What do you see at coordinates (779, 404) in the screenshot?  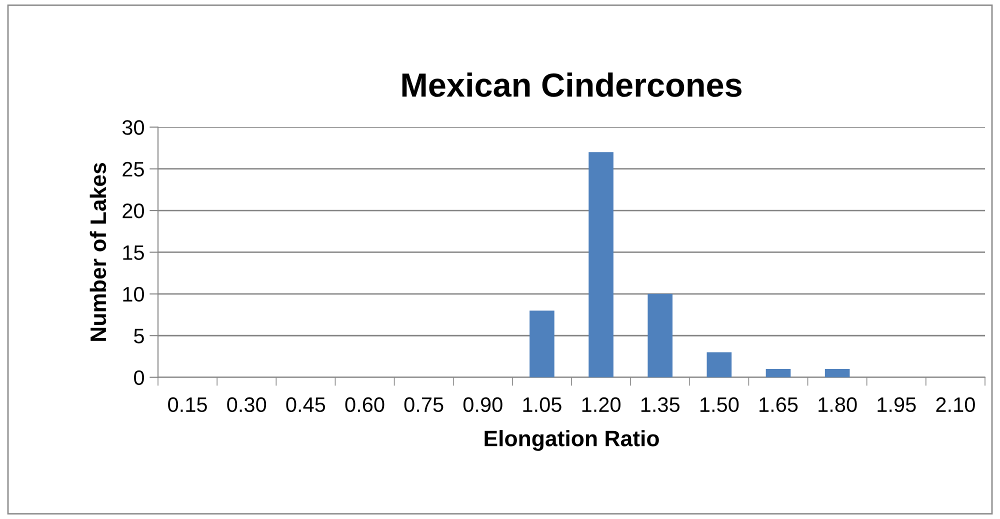 I see `x-tick-label: 1.65` at bounding box center [779, 404].